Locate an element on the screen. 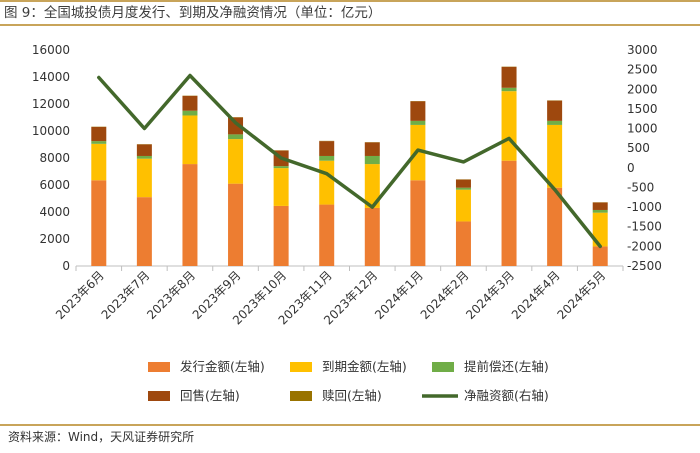 Image resolution: width=700 pixels, height=453 pixels. right-axis-tick-label: -1500 is located at coordinates (644, 227).